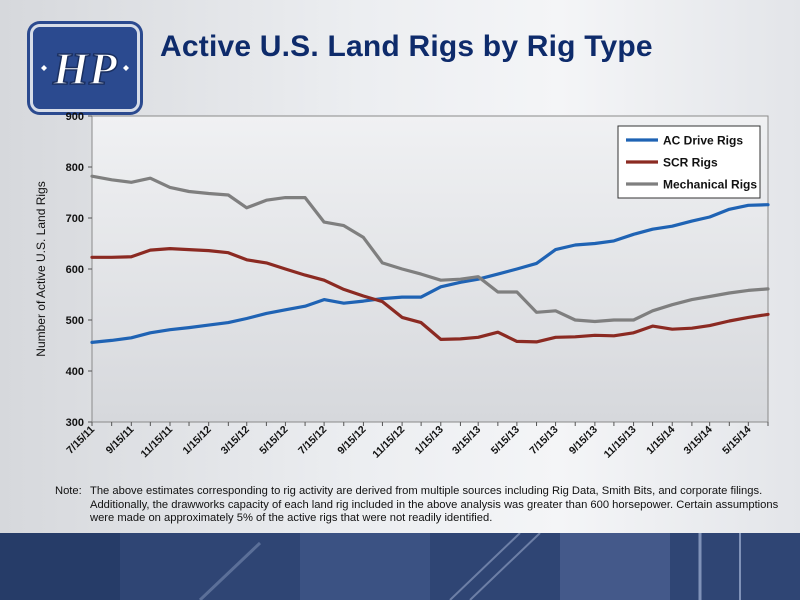 The height and width of the screenshot is (600, 800). I want to click on x-tick-label: 3/15/12, so click(235, 440).